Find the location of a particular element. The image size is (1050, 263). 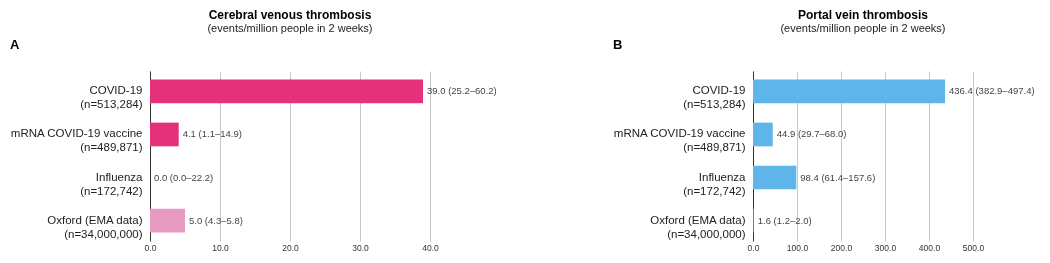

text: B is located at coordinates (618, 44).